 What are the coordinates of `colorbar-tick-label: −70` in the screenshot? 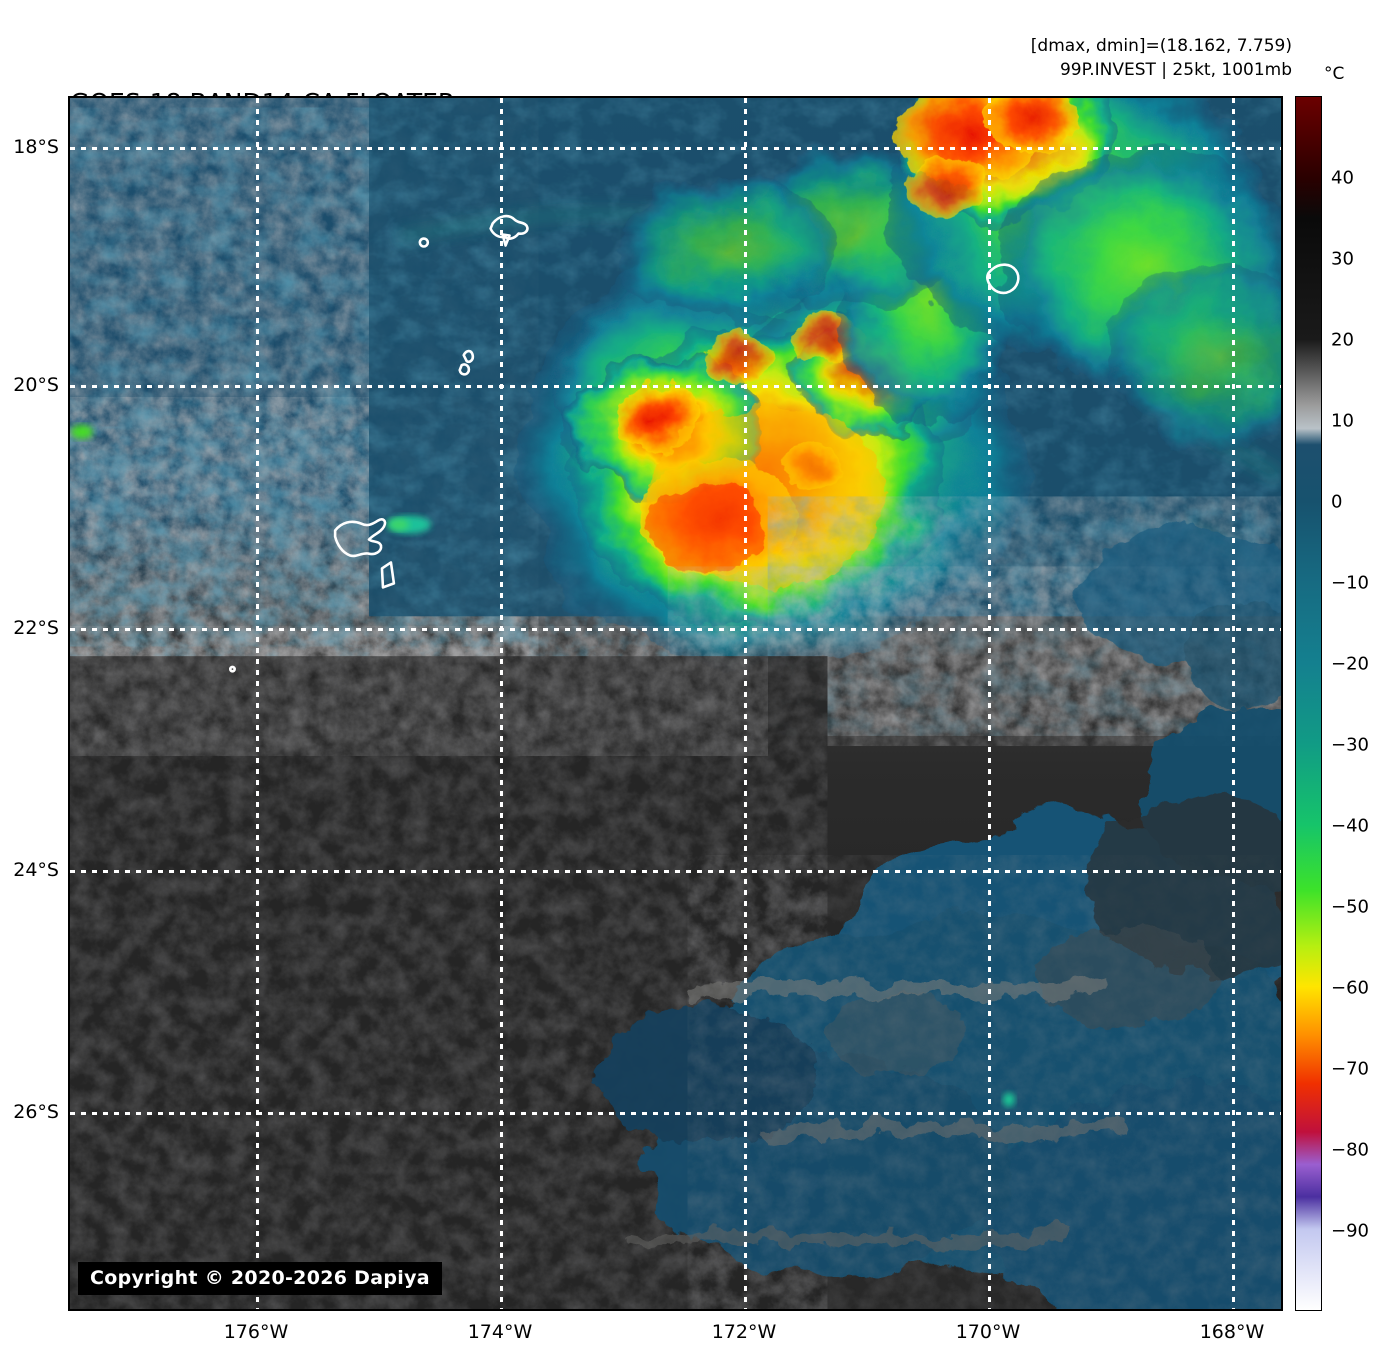 It's located at (1350, 1069).